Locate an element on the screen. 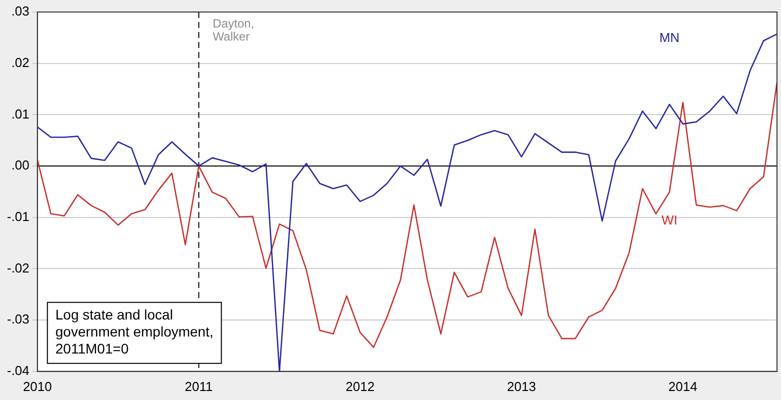  y-tick-label: .02 is located at coordinates (20, 62).